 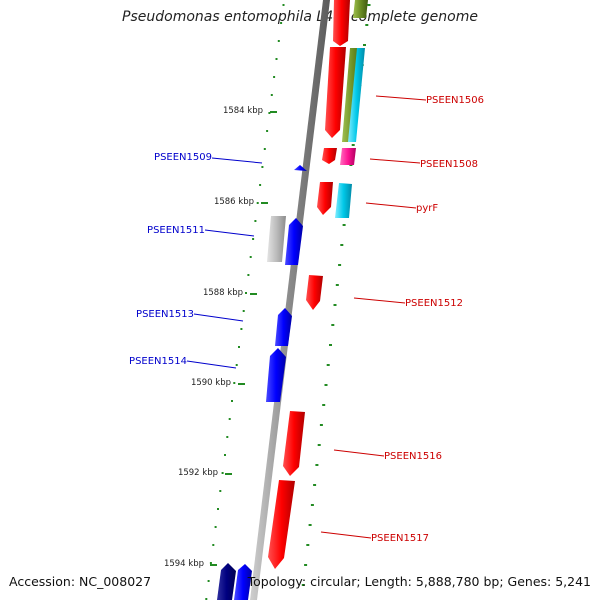 I want to click on genome-backbone, so click(x=290, y=300).